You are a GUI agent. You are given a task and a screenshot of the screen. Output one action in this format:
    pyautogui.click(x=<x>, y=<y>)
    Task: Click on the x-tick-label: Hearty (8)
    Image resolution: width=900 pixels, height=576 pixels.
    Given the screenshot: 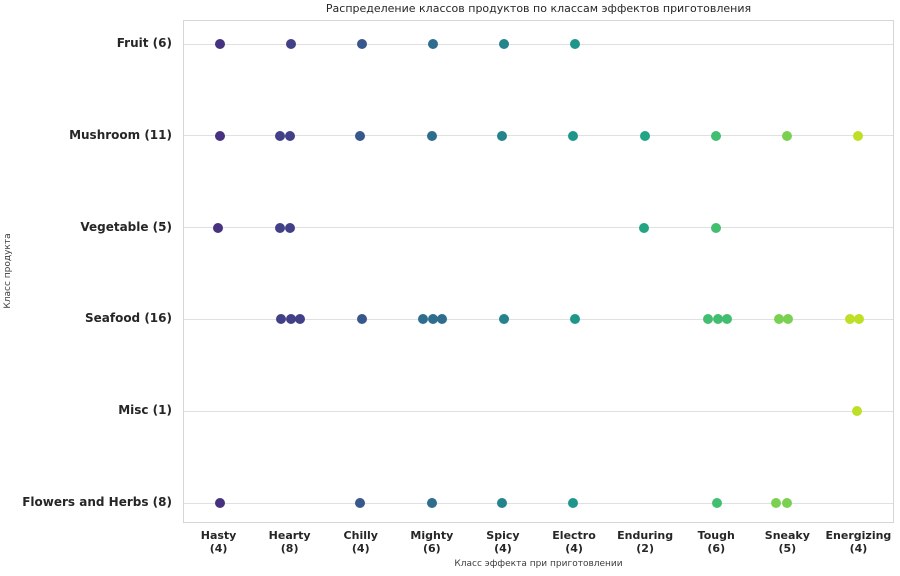 What is the action you would take?
    pyautogui.click(x=290, y=542)
    